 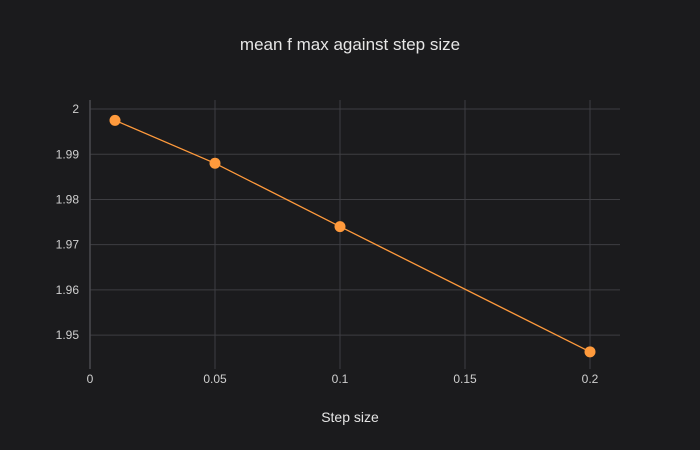 What do you see at coordinates (90, 379) in the screenshot?
I see `x-tick-label: 0` at bounding box center [90, 379].